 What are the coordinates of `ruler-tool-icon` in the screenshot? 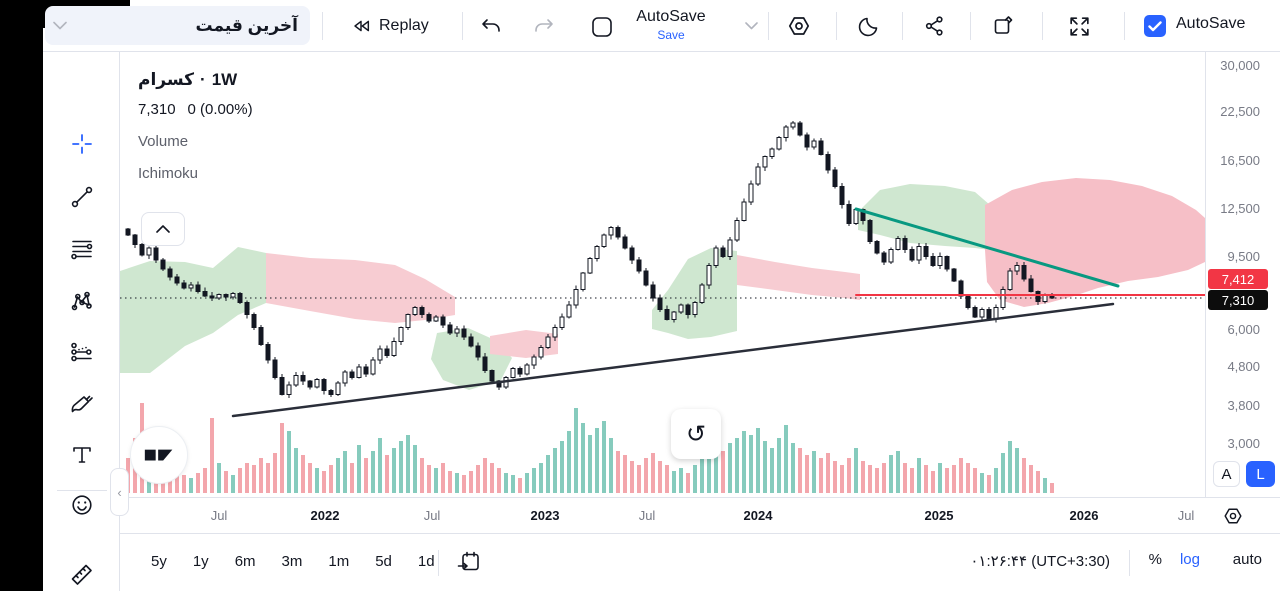 It's located at (82, 575).